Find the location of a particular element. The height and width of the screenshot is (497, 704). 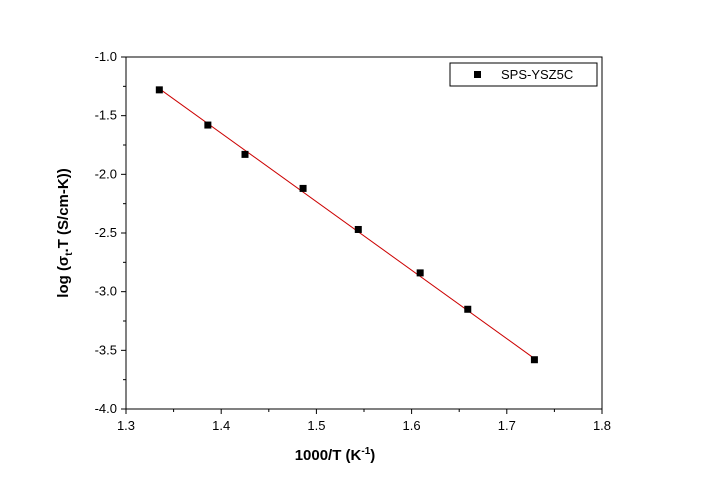

y-axis-title: log (σt.T (S/cm-K)) is located at coordinates (65, 232).